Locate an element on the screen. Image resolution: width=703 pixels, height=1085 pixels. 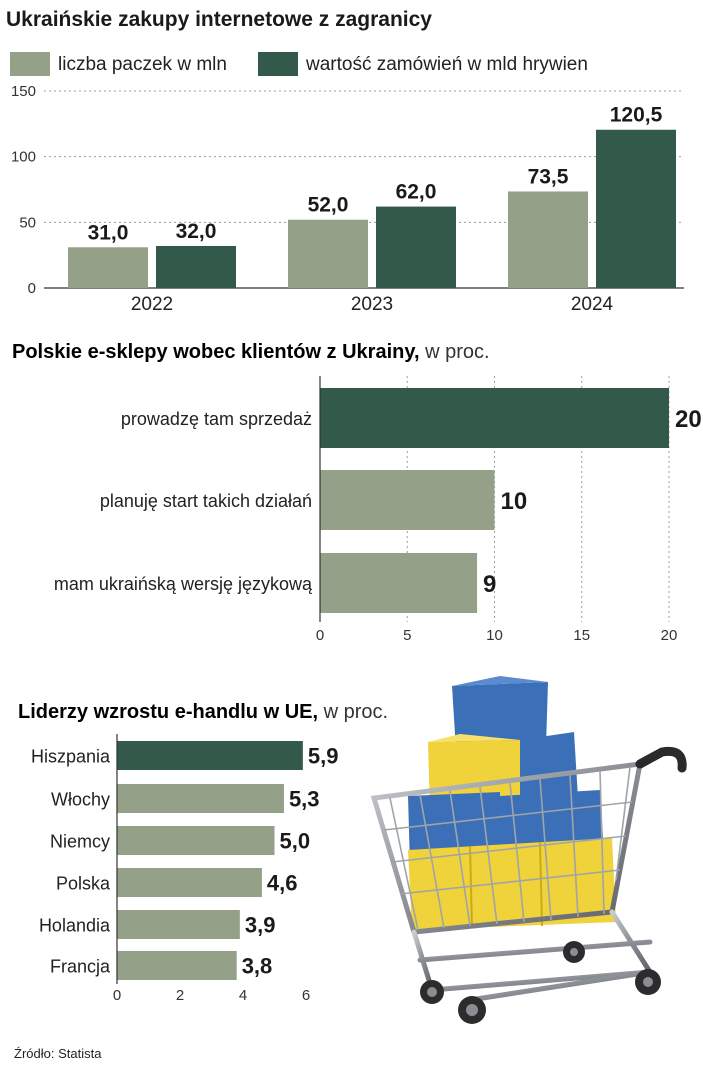
x-tick-label: 10 is located at coordinates (494, 635).